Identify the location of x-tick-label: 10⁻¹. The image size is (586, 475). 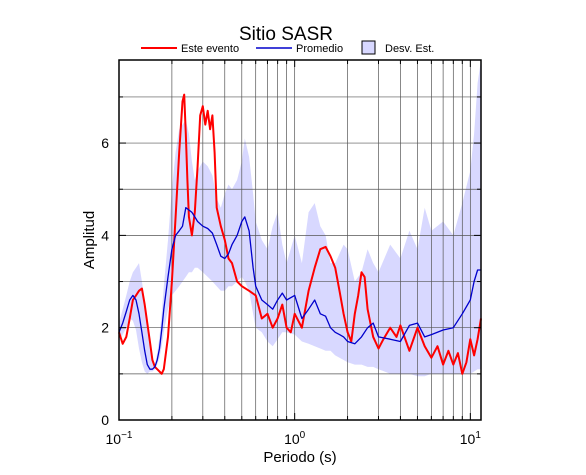
(119, 438).